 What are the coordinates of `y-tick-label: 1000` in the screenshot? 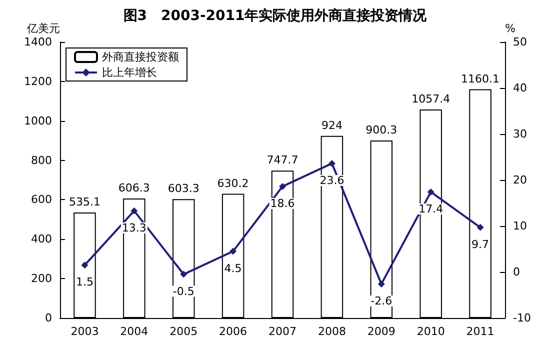 It's located at (38, 121).